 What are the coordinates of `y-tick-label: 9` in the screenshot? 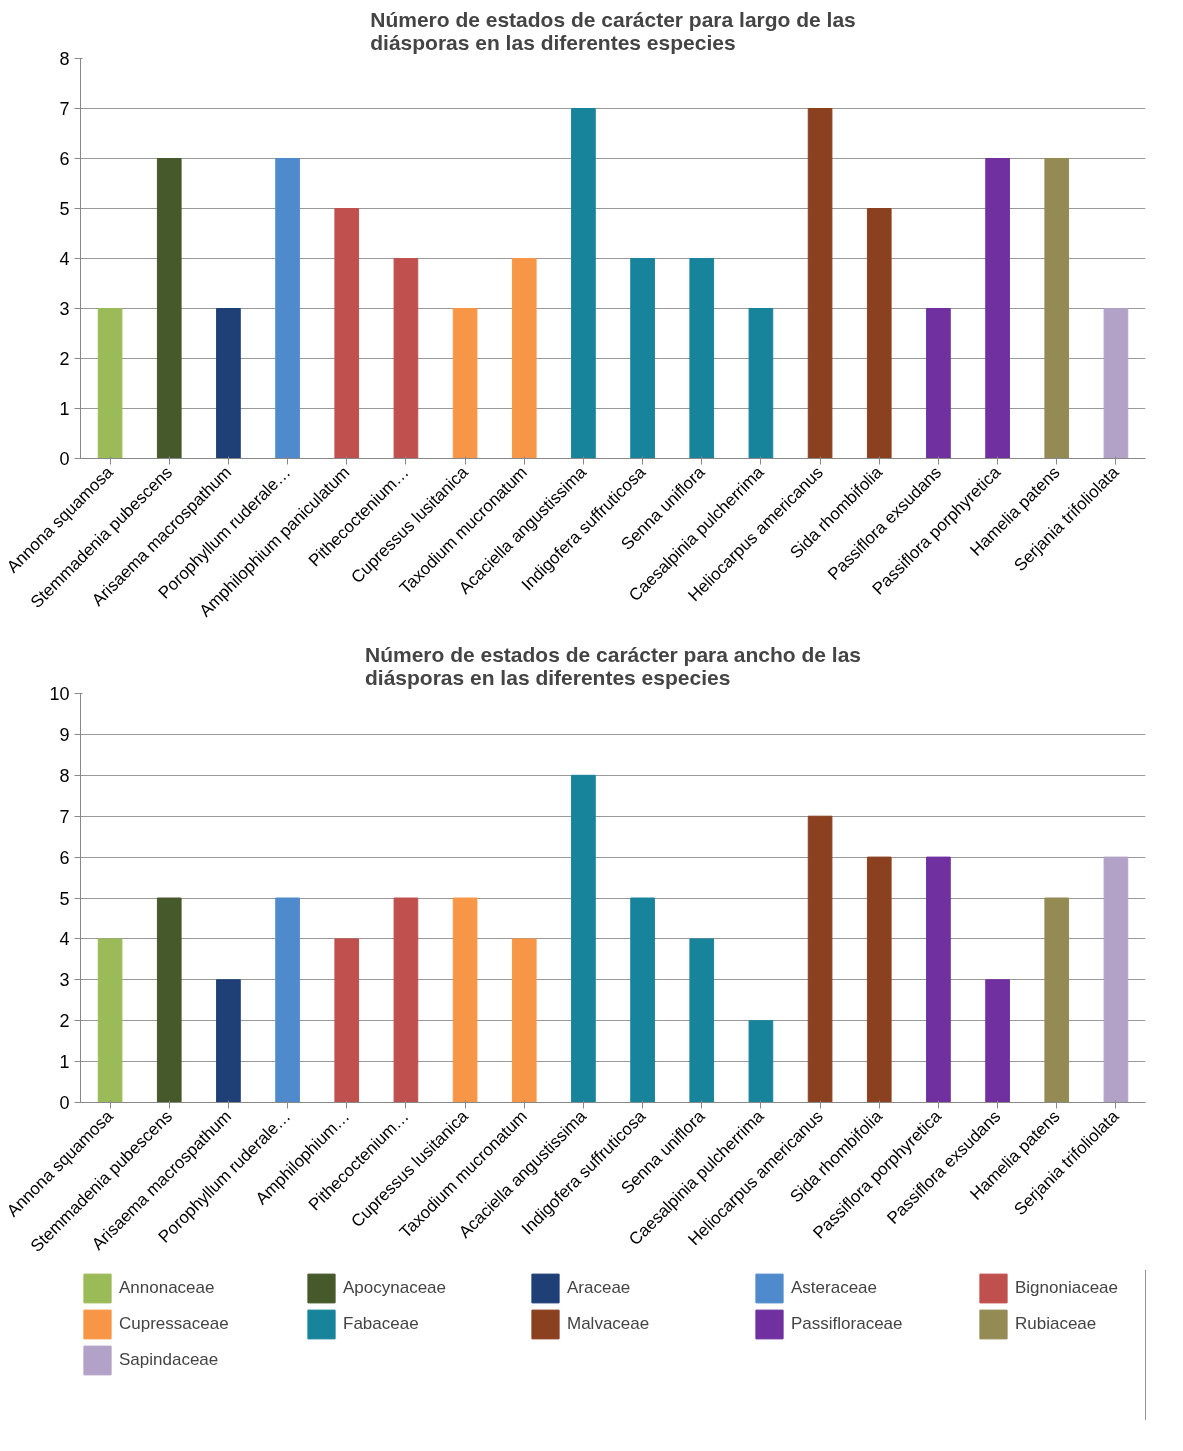 It's located at (64, 734).